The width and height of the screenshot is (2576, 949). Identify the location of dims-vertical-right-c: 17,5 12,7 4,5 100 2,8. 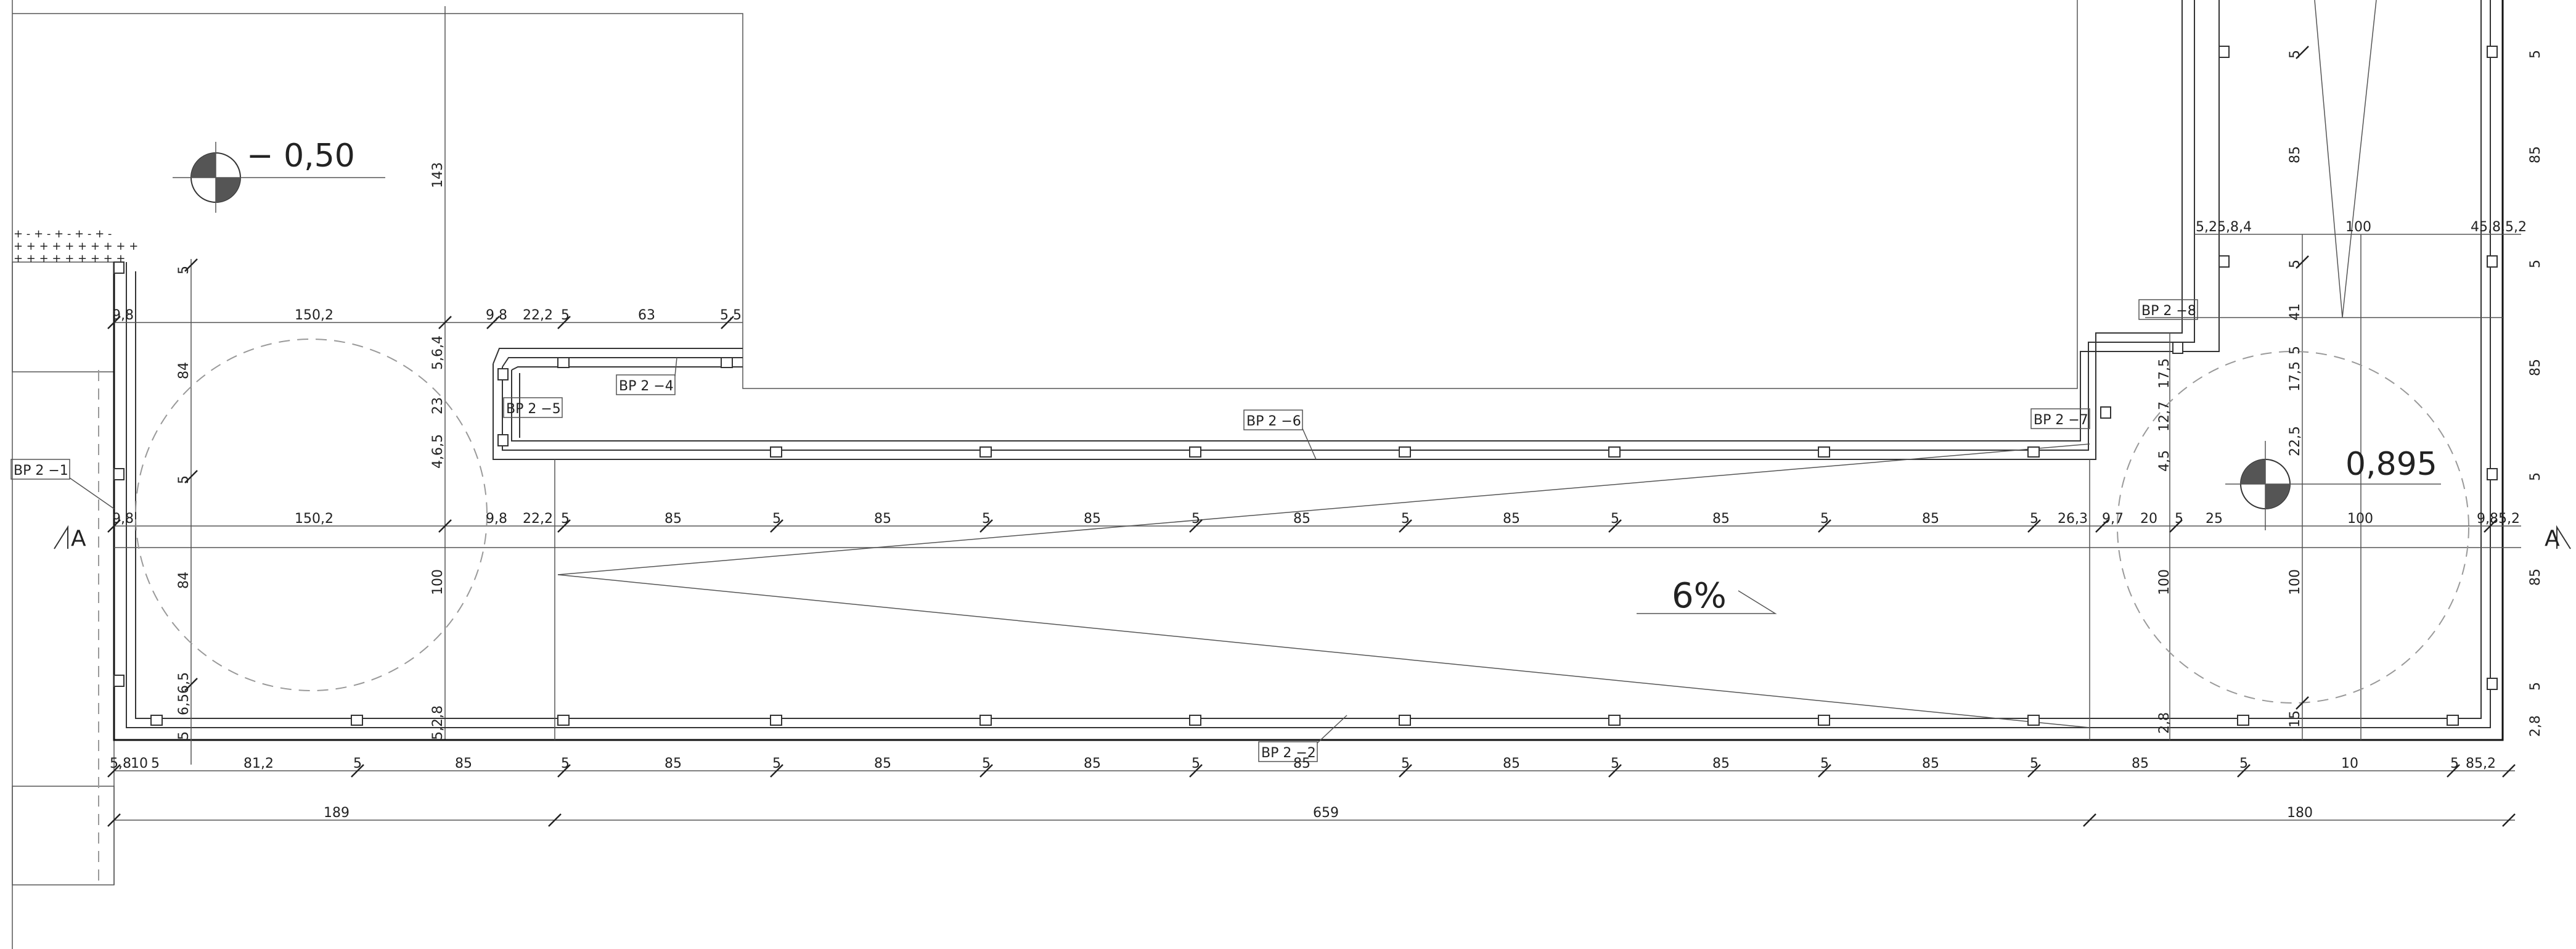
(2164, 546).